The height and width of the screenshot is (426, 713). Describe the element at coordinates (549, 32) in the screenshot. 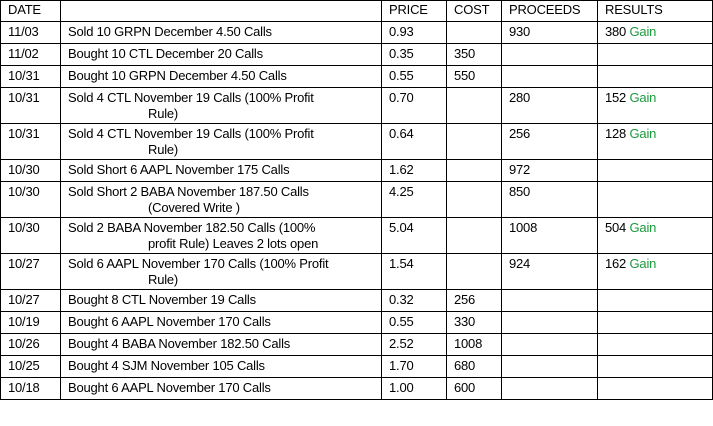

I see `cell-proceeds: 930` at that location.